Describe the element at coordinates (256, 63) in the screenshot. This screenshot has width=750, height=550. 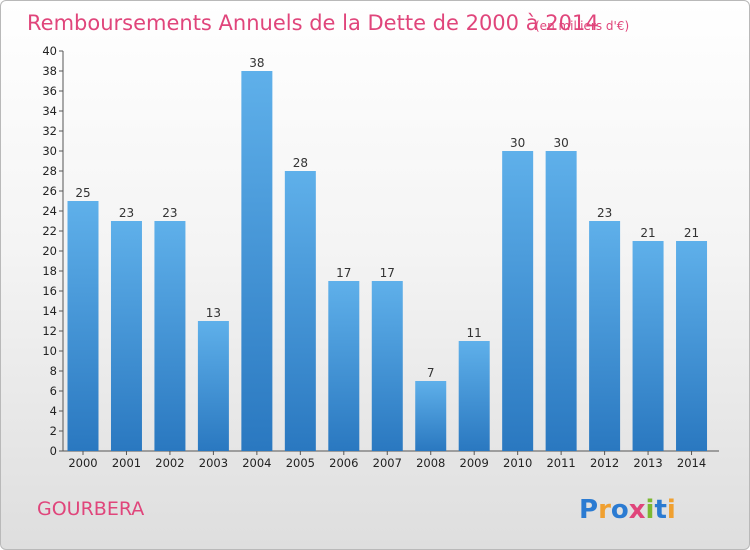
I see `data-label-2004: 38` at that location.